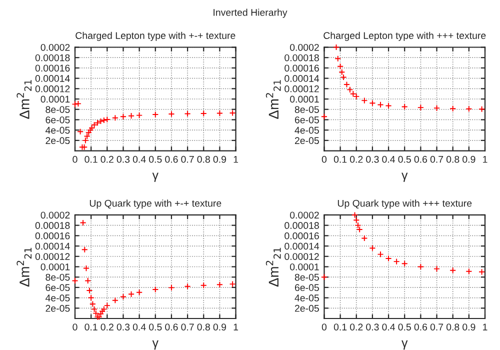  I want to click on x-tick-label: 0.2, so click(356, 159).